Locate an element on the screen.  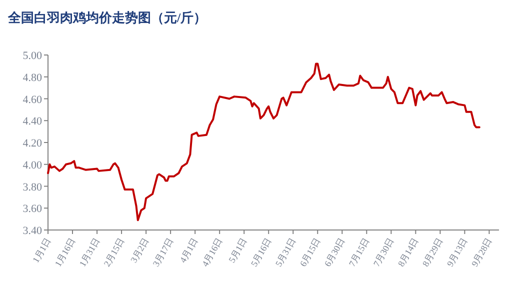
x-tick-label: 5月16日 is located at coordinates (261, 252).